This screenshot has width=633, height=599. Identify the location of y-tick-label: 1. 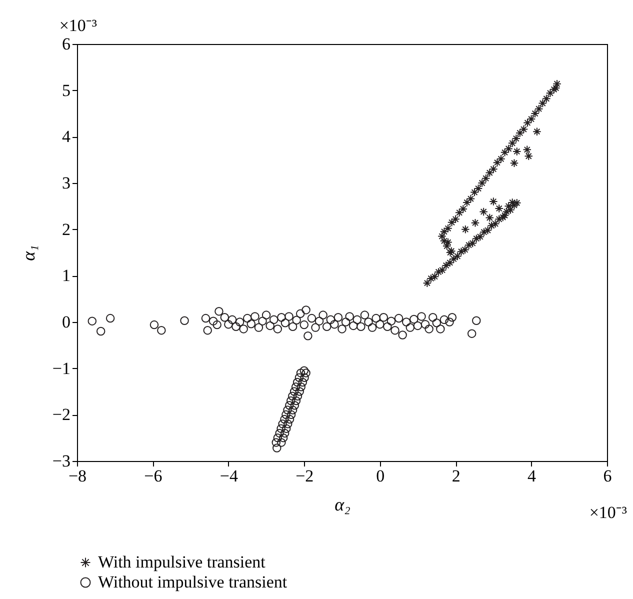
(66, 276).